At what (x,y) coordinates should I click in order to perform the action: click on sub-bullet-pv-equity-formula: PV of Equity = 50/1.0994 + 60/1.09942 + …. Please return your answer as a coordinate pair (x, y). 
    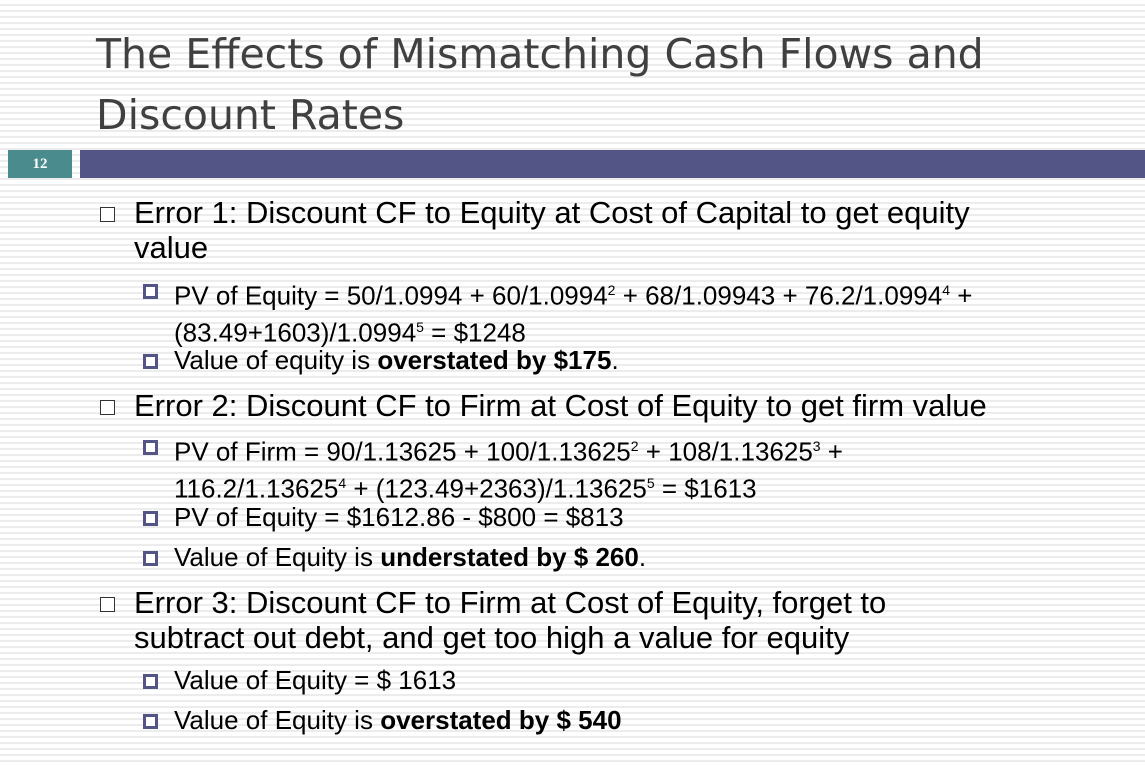
    Looking at the image, I should click on (633, 311).